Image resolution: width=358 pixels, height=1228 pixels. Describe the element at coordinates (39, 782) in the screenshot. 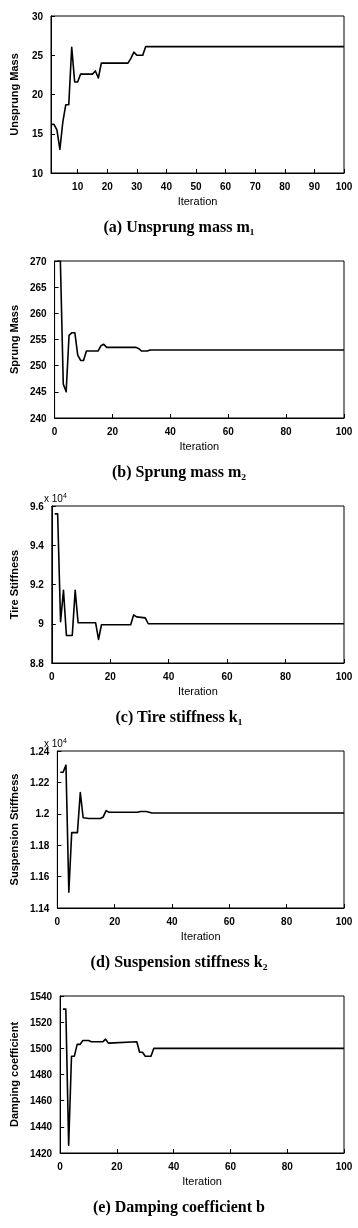

I see `y-tick-label: 1.22` at that location.